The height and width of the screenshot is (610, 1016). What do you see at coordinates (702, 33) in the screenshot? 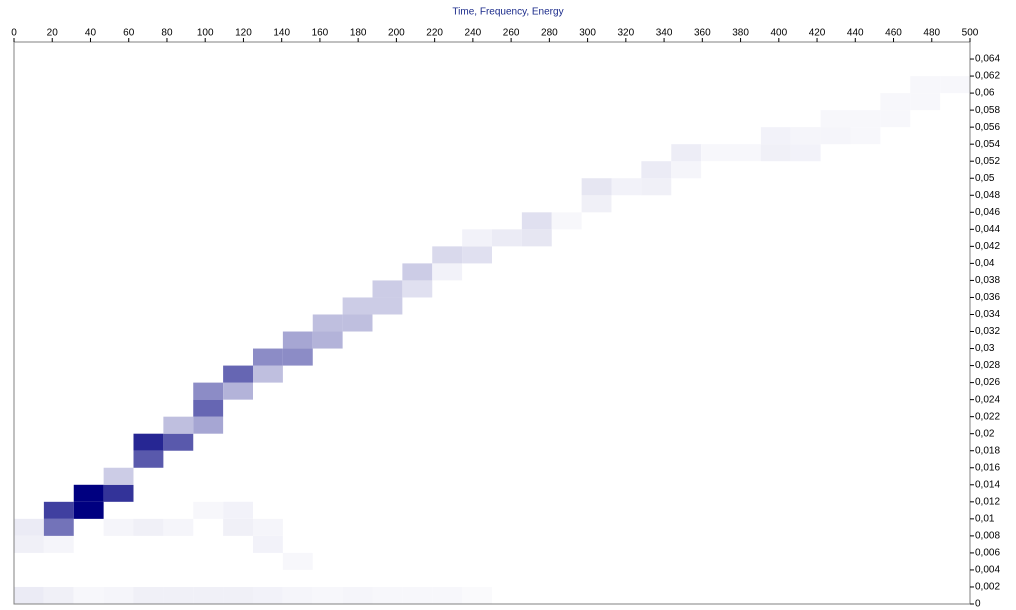
I see `x-tick-label: 360` at bounding box center [702, 33].